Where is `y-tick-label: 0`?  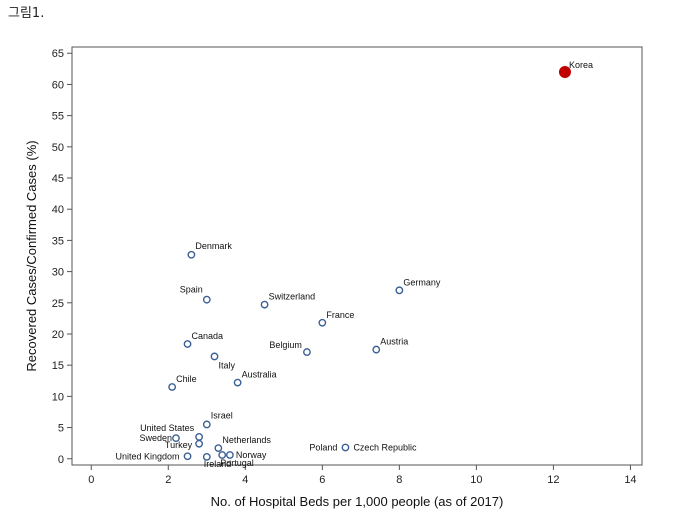 y-tick-label: 0 is located at coordinates (61, 460).